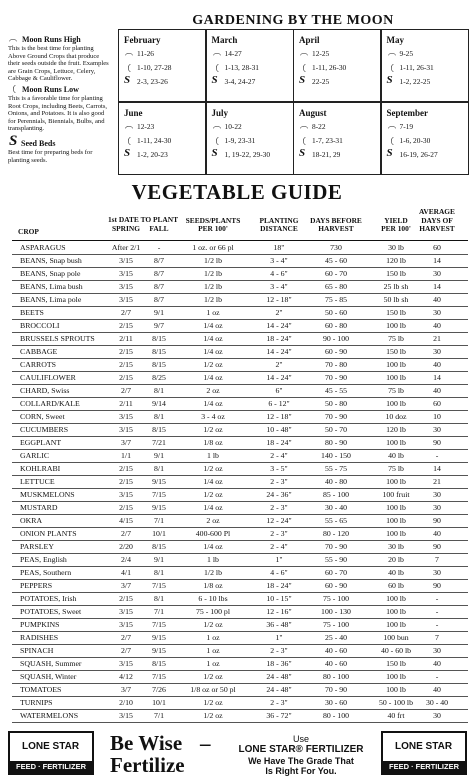  What do you see at coordinates (213, 390) in the screenshot?
I see `crop-value: 2 oz` at bounding box center [213, 390].